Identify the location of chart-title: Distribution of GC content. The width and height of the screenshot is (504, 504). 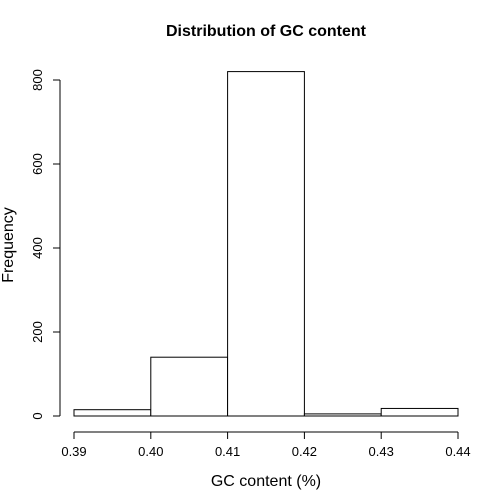
(266, 31).